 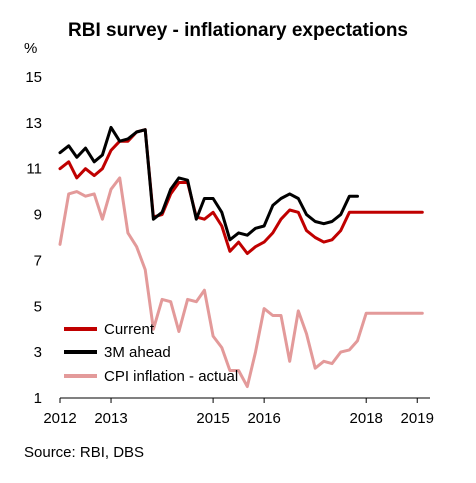 What do you see at coordinates (38, 398) in the screenshot?
I see `y-tick-label: 1` at bounding box center [38, 398].